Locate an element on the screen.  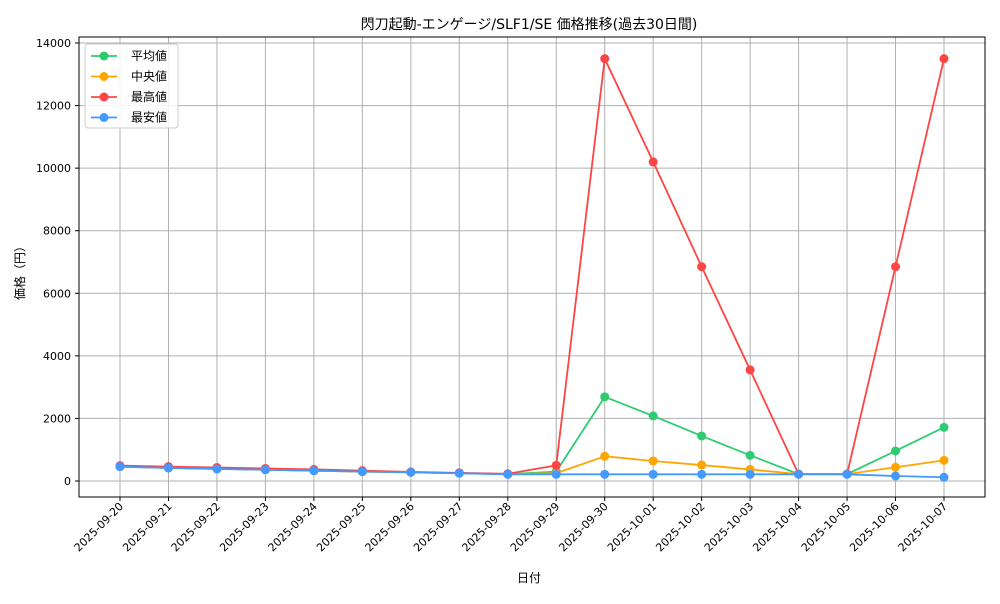
legend-label: 最高値 is located at coordinates (149, 96).